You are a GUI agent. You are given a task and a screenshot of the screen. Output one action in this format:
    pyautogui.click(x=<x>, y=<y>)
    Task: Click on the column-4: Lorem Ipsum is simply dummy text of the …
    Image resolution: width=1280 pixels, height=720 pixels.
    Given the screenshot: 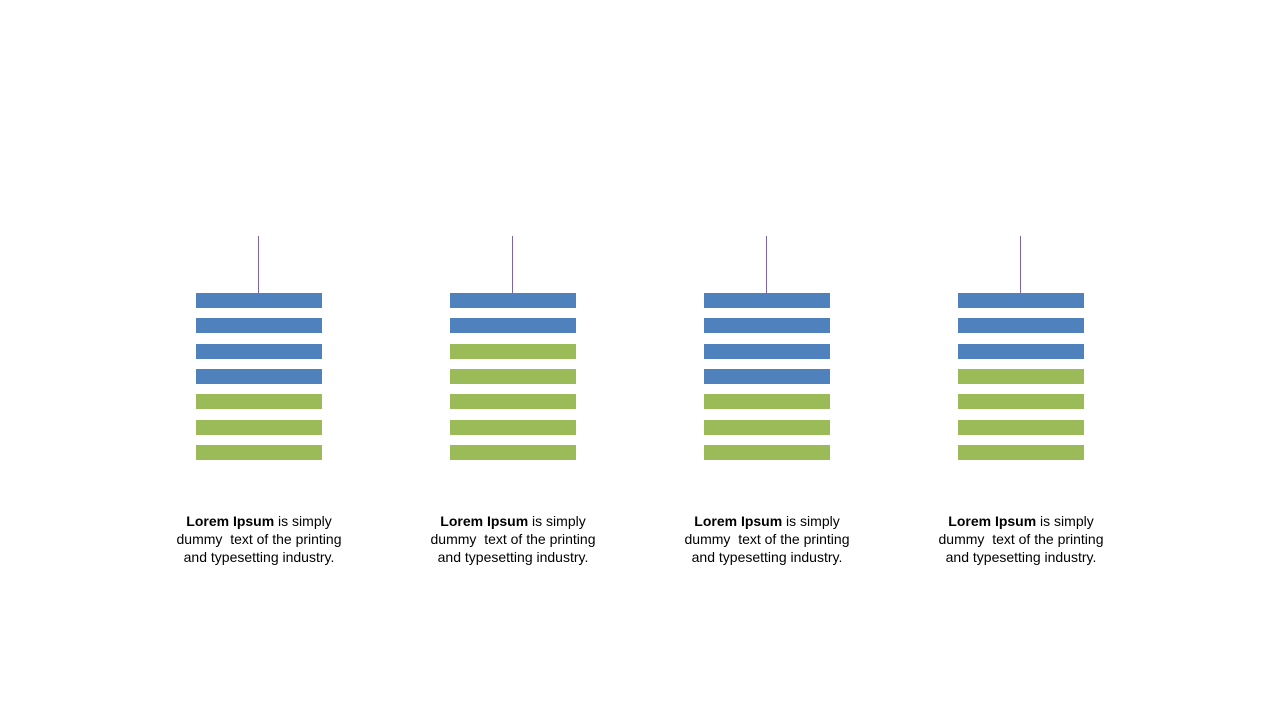 What is the action you would take?
    pyautogui.click(x=1021, y=406)
    